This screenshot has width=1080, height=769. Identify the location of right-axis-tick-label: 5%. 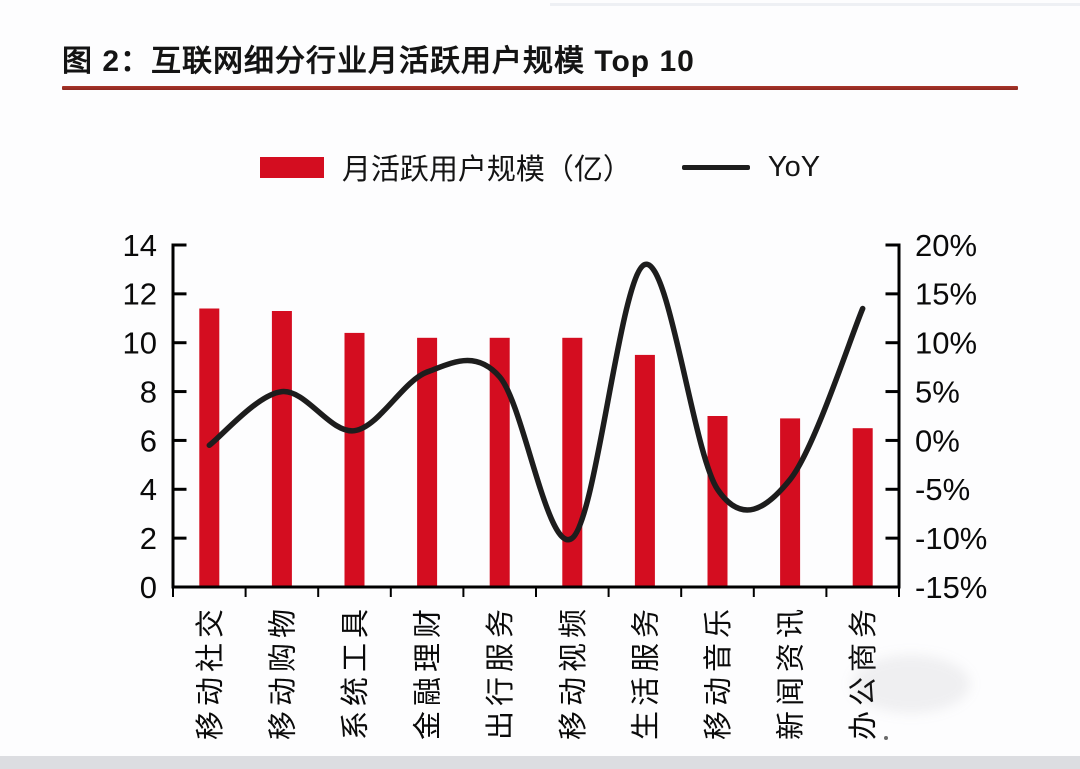
(937, 391).